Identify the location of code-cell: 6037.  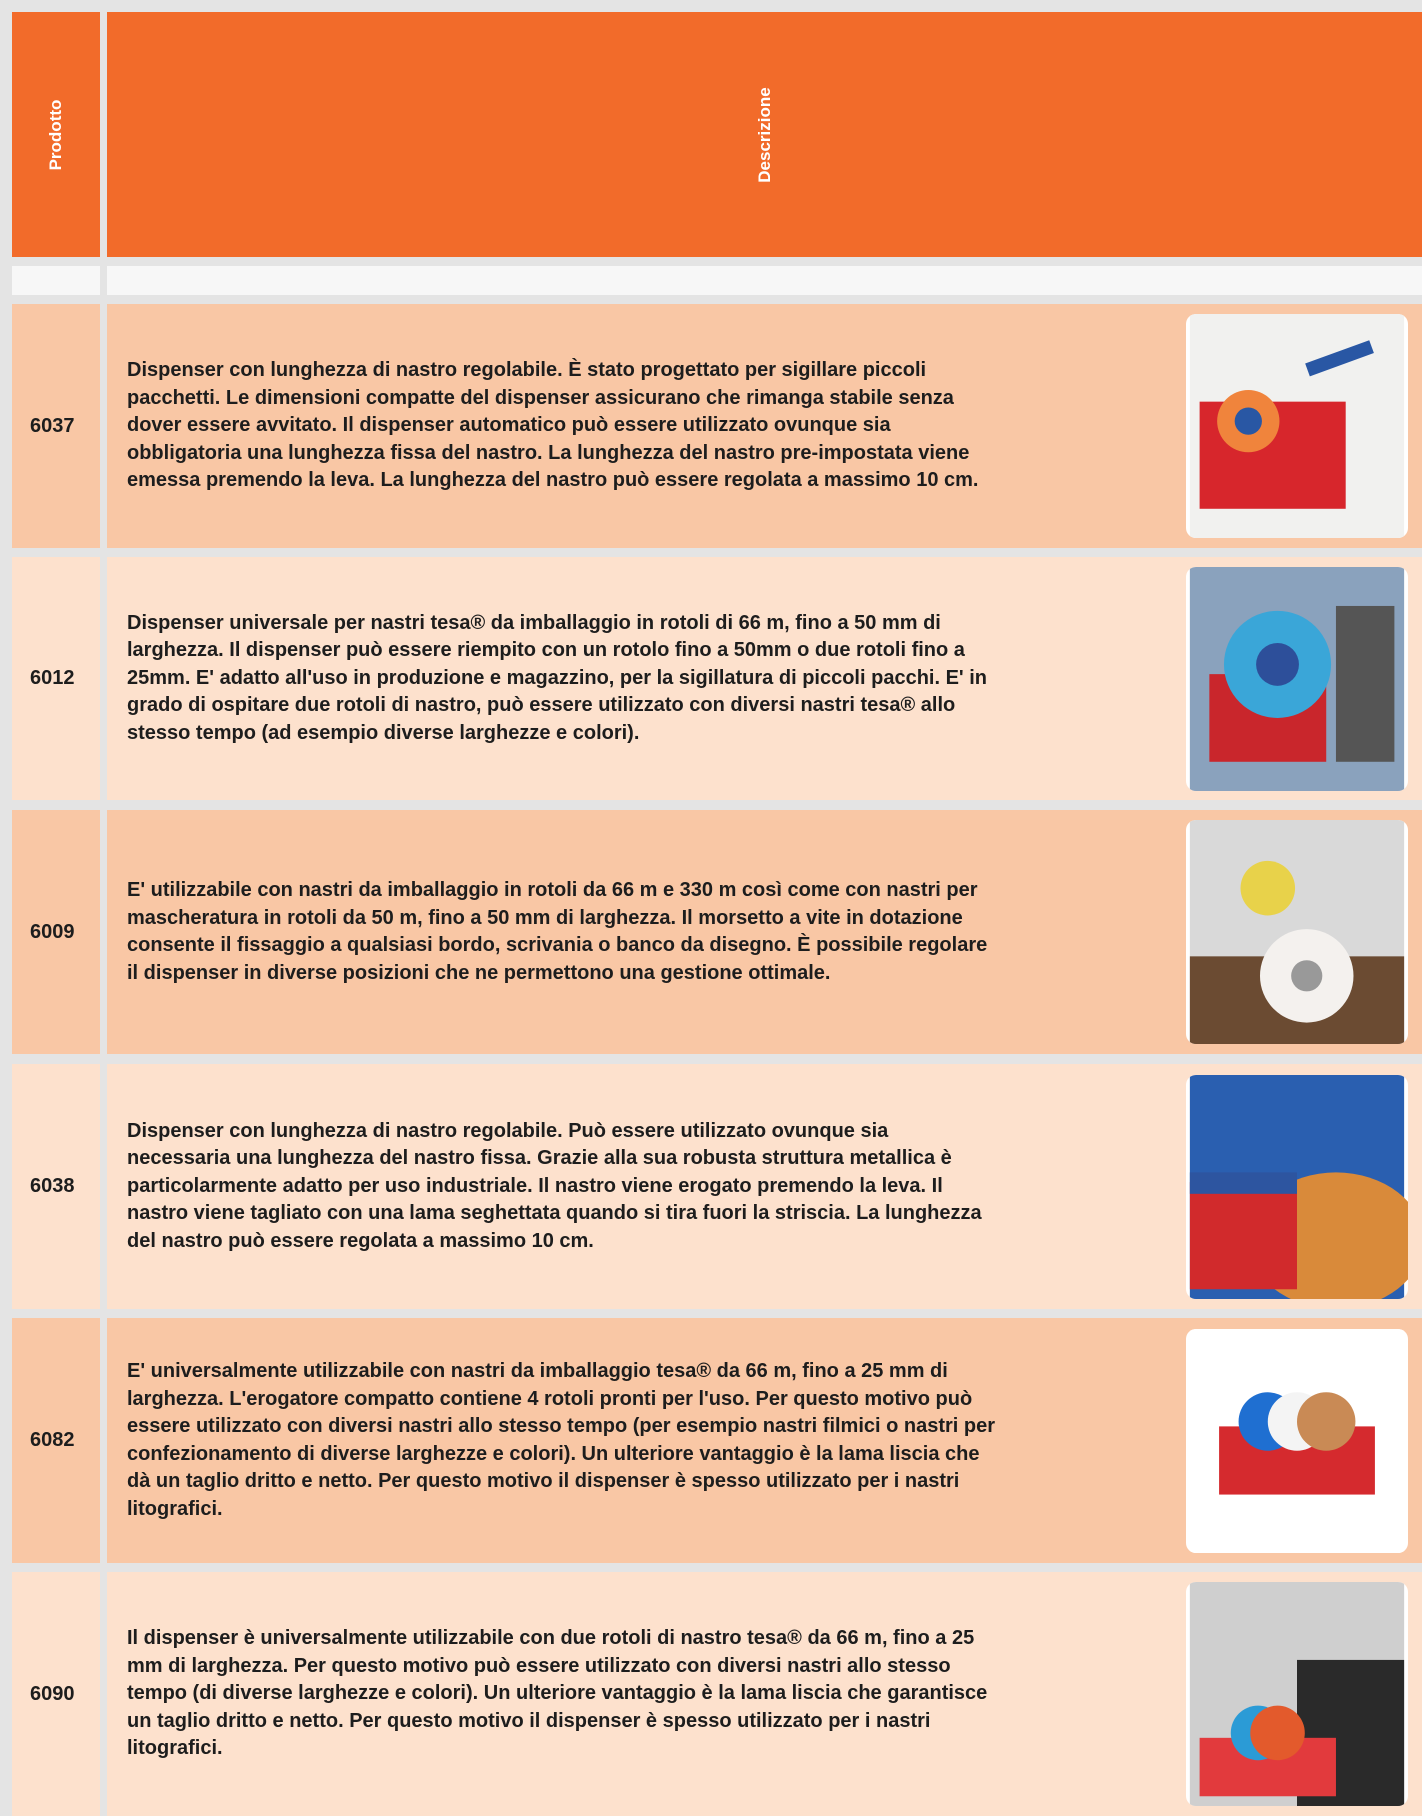
(56, 426).